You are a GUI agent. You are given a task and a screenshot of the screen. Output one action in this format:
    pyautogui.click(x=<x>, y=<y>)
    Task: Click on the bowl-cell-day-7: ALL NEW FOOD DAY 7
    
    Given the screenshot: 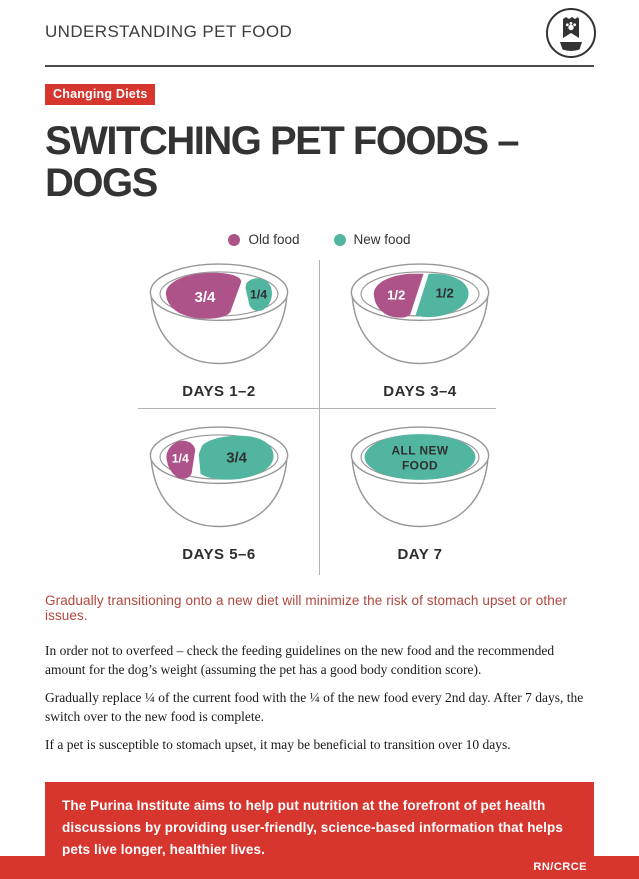 What is the action you would take?
    pyautogui.click(x=420, y=491)
    